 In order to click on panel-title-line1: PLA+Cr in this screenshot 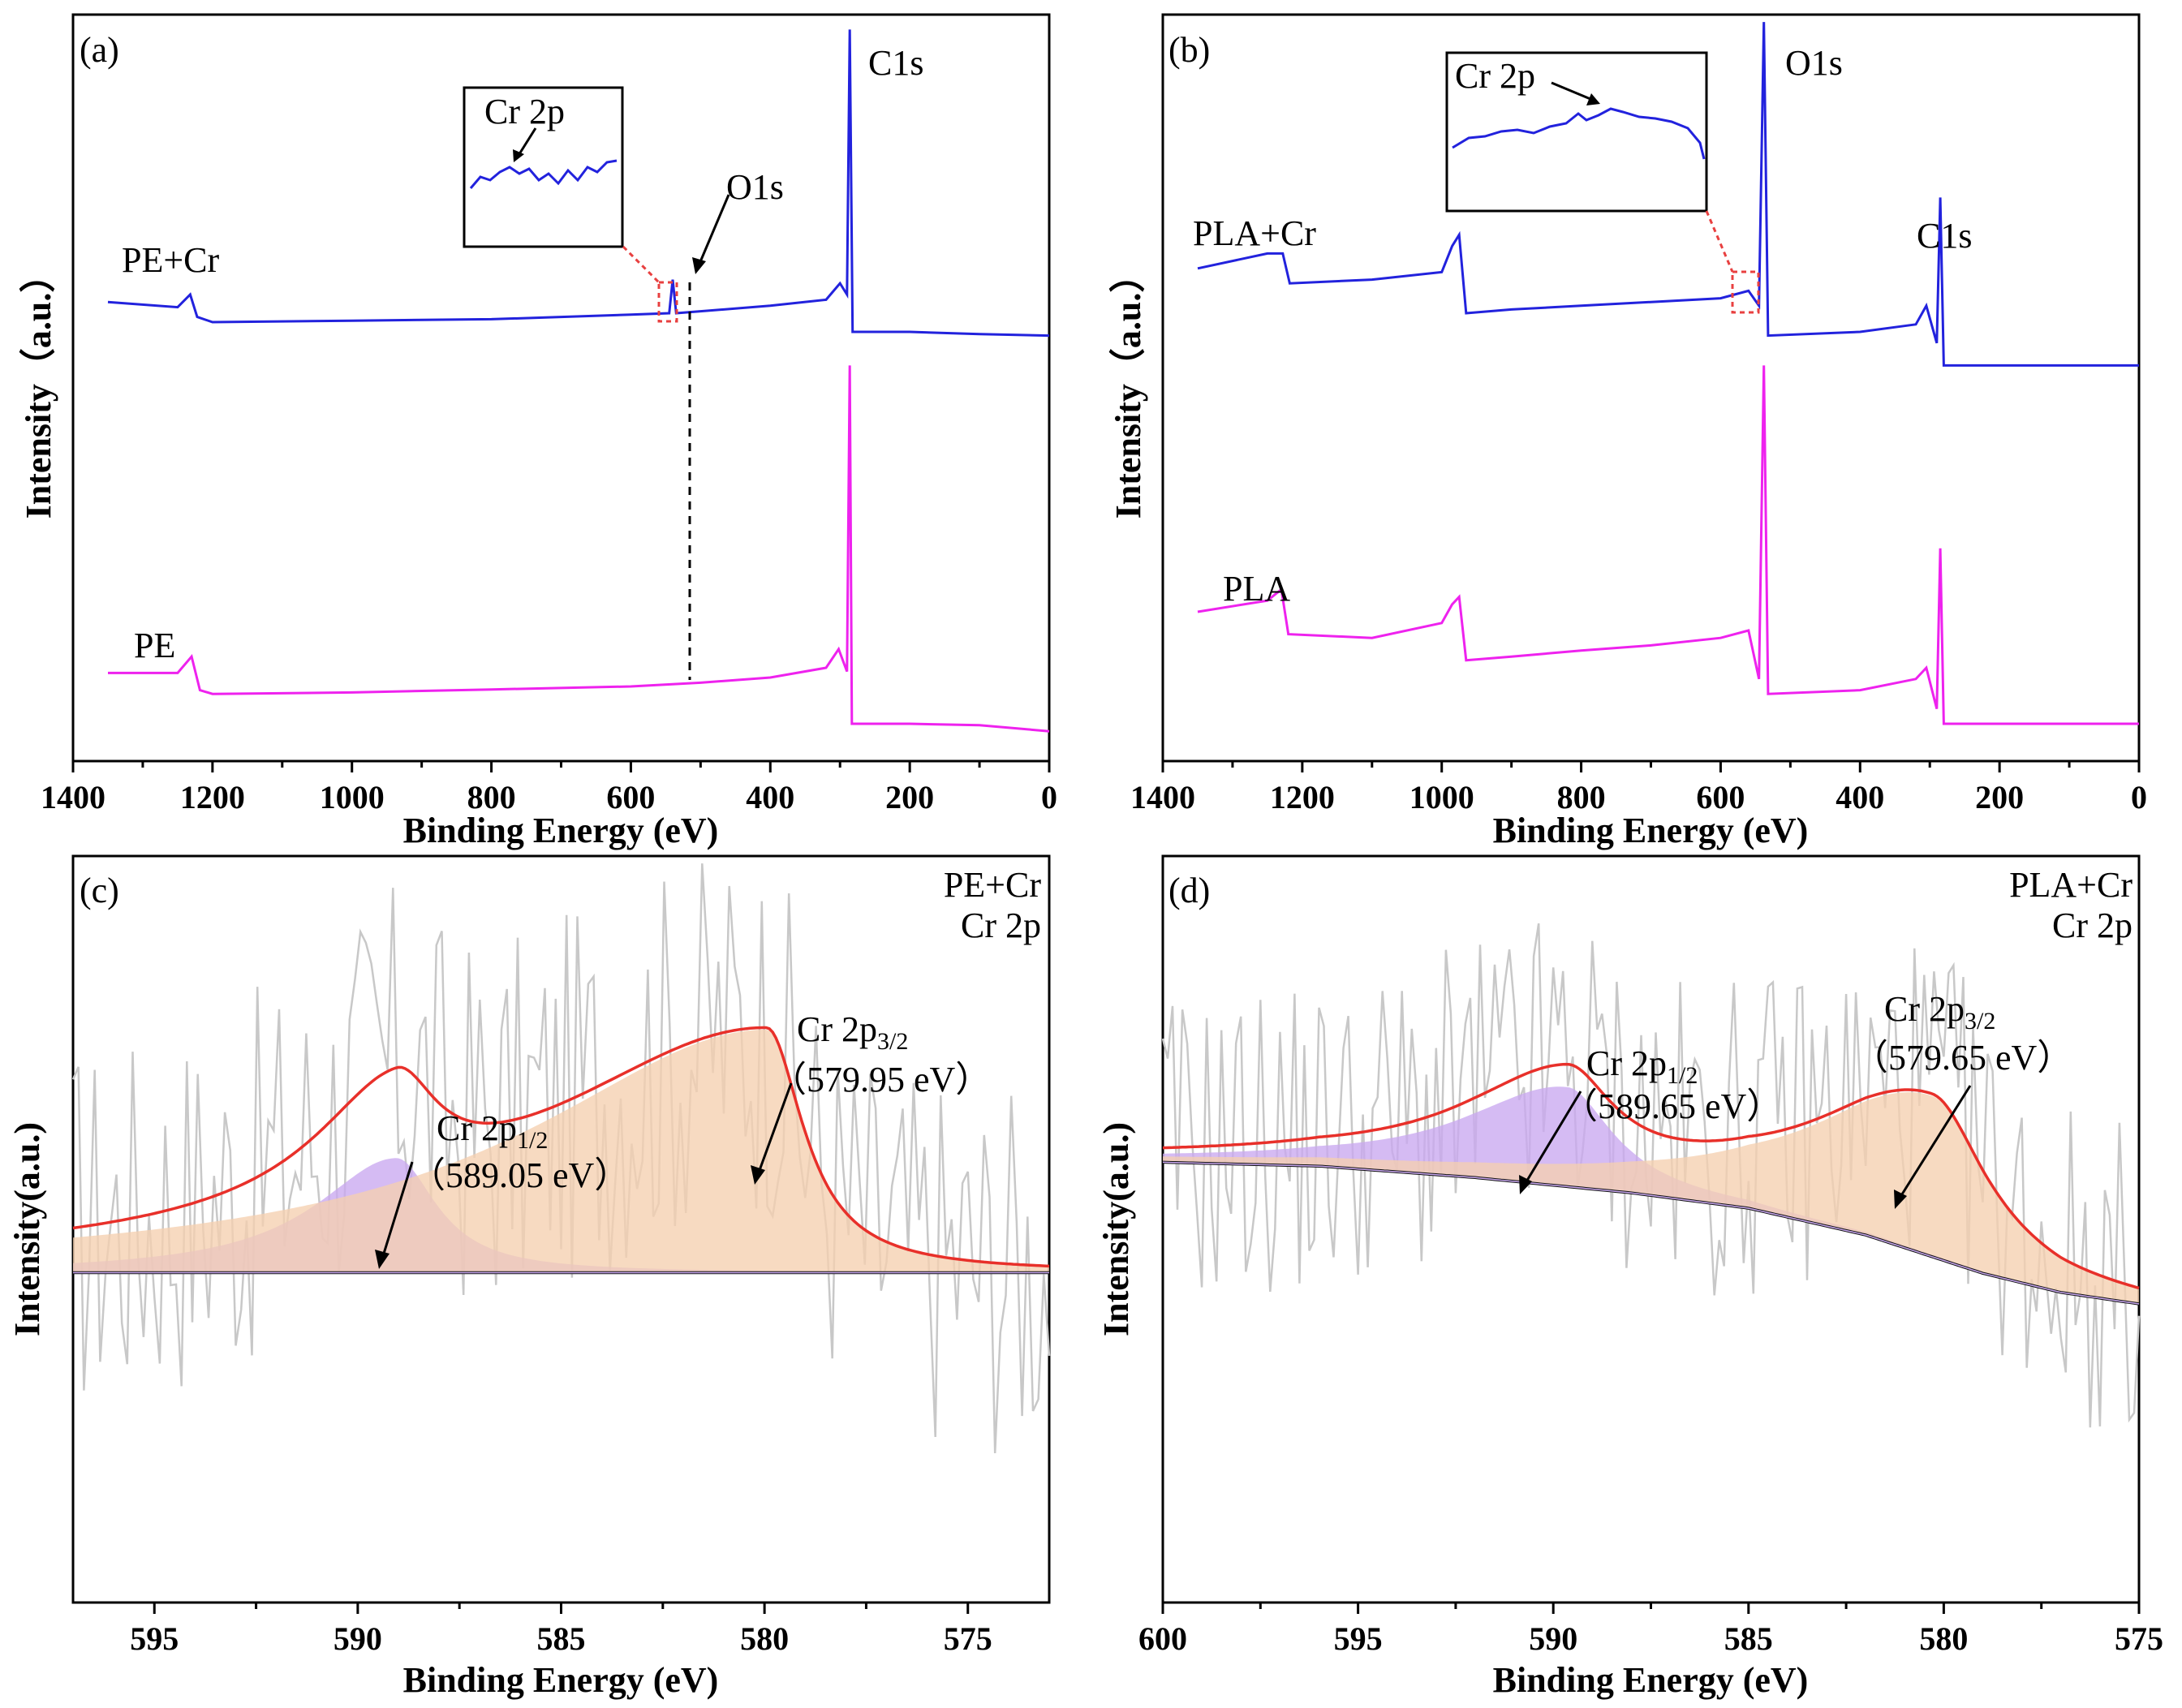, I will do `click(2071, 885)`.